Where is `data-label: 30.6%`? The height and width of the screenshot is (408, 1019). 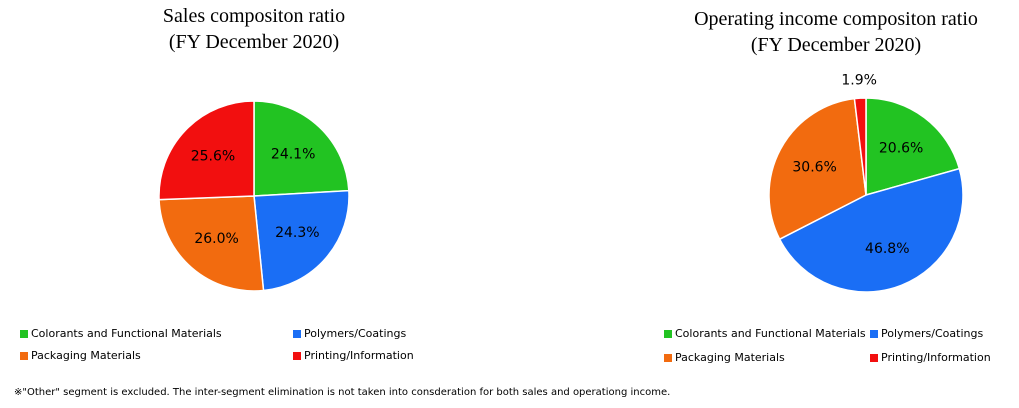 data-label: 30.6% is located at coordinates (814, 168).